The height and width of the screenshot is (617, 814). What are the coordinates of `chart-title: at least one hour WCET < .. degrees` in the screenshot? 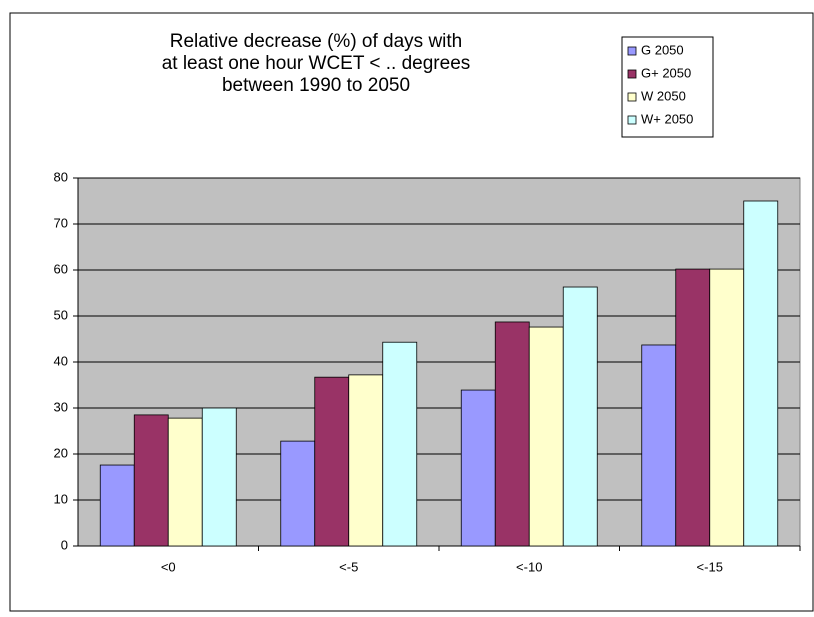 It's located at (316, 63).